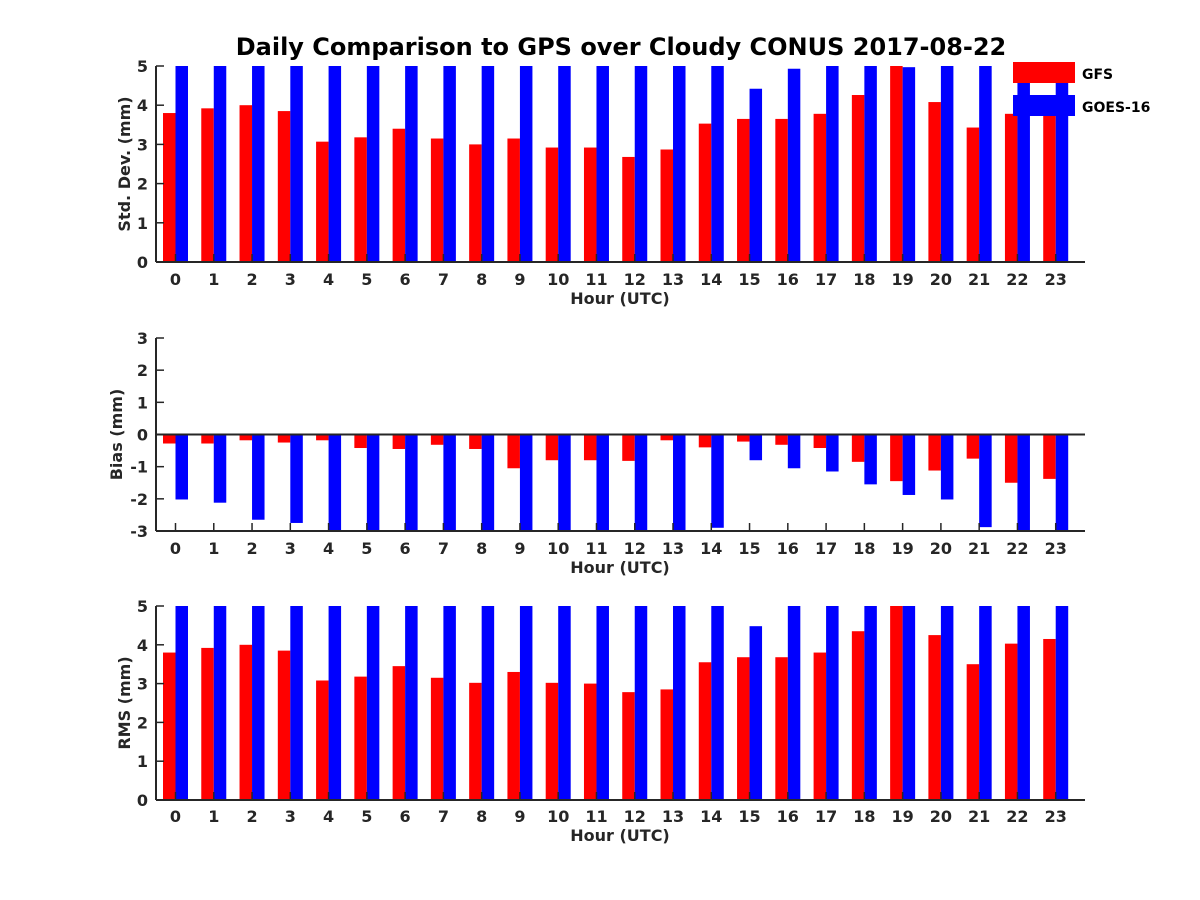 The image size is (1200, 900). I want to click on x-tick-label: 4, so click(328, 816).